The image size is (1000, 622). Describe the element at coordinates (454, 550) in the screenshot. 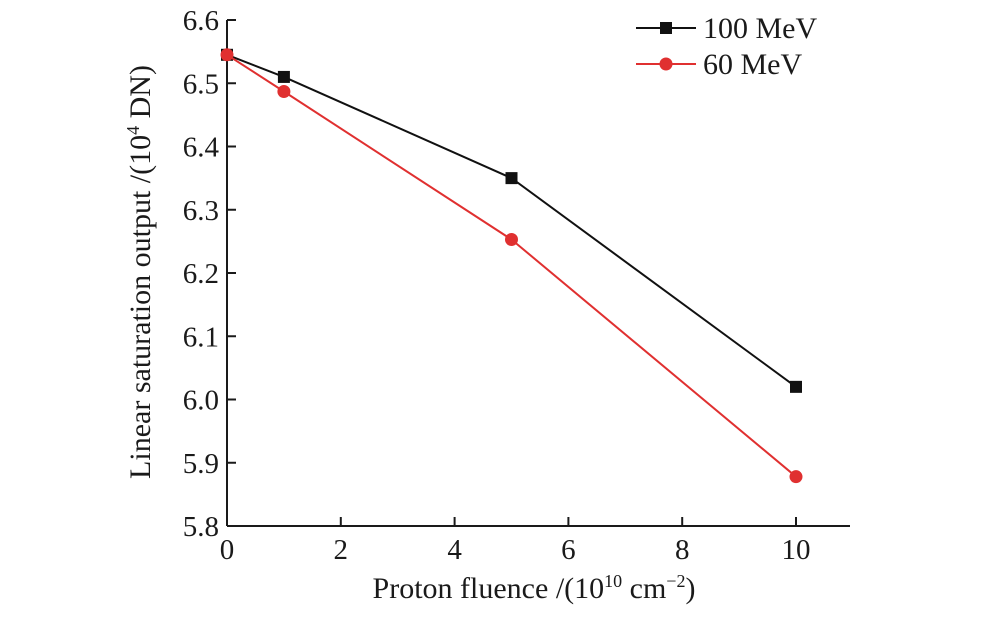

I see `x-tick-label: 4` at that location.